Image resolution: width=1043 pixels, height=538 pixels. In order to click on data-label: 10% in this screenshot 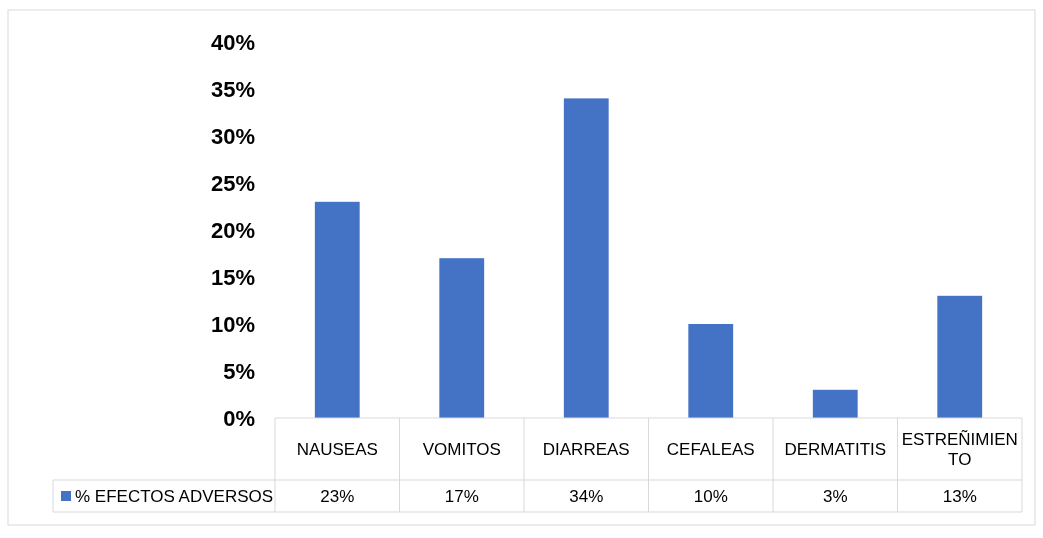, I will do `click(710, 496)`.